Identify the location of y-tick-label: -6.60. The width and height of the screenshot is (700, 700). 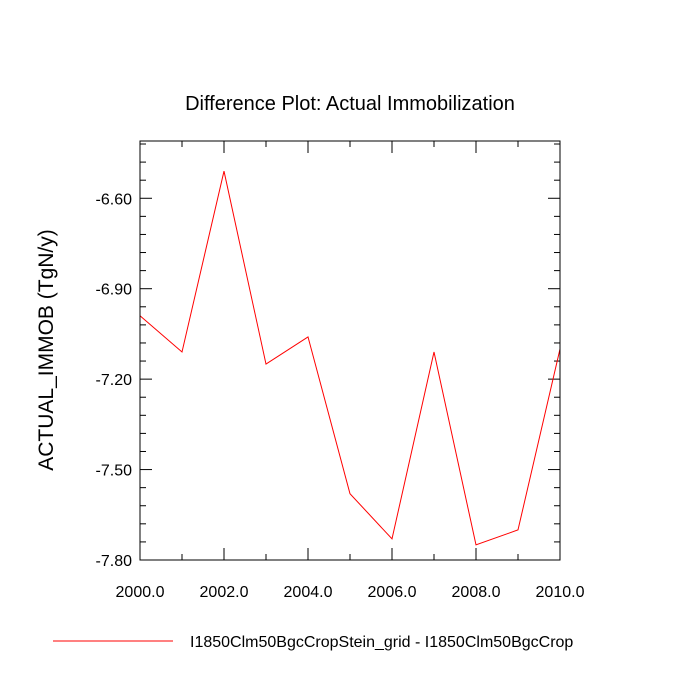
(114, 199).